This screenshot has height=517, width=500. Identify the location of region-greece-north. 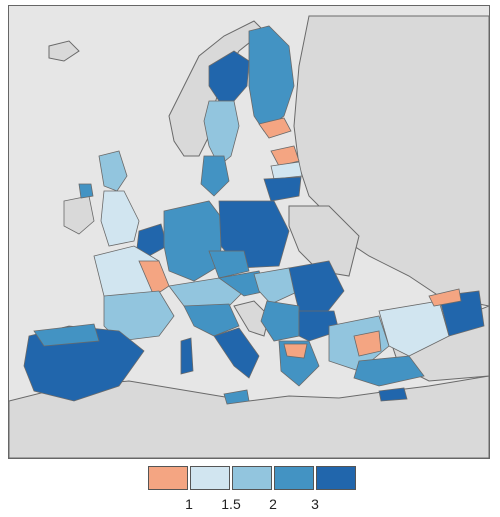
(295, 351).